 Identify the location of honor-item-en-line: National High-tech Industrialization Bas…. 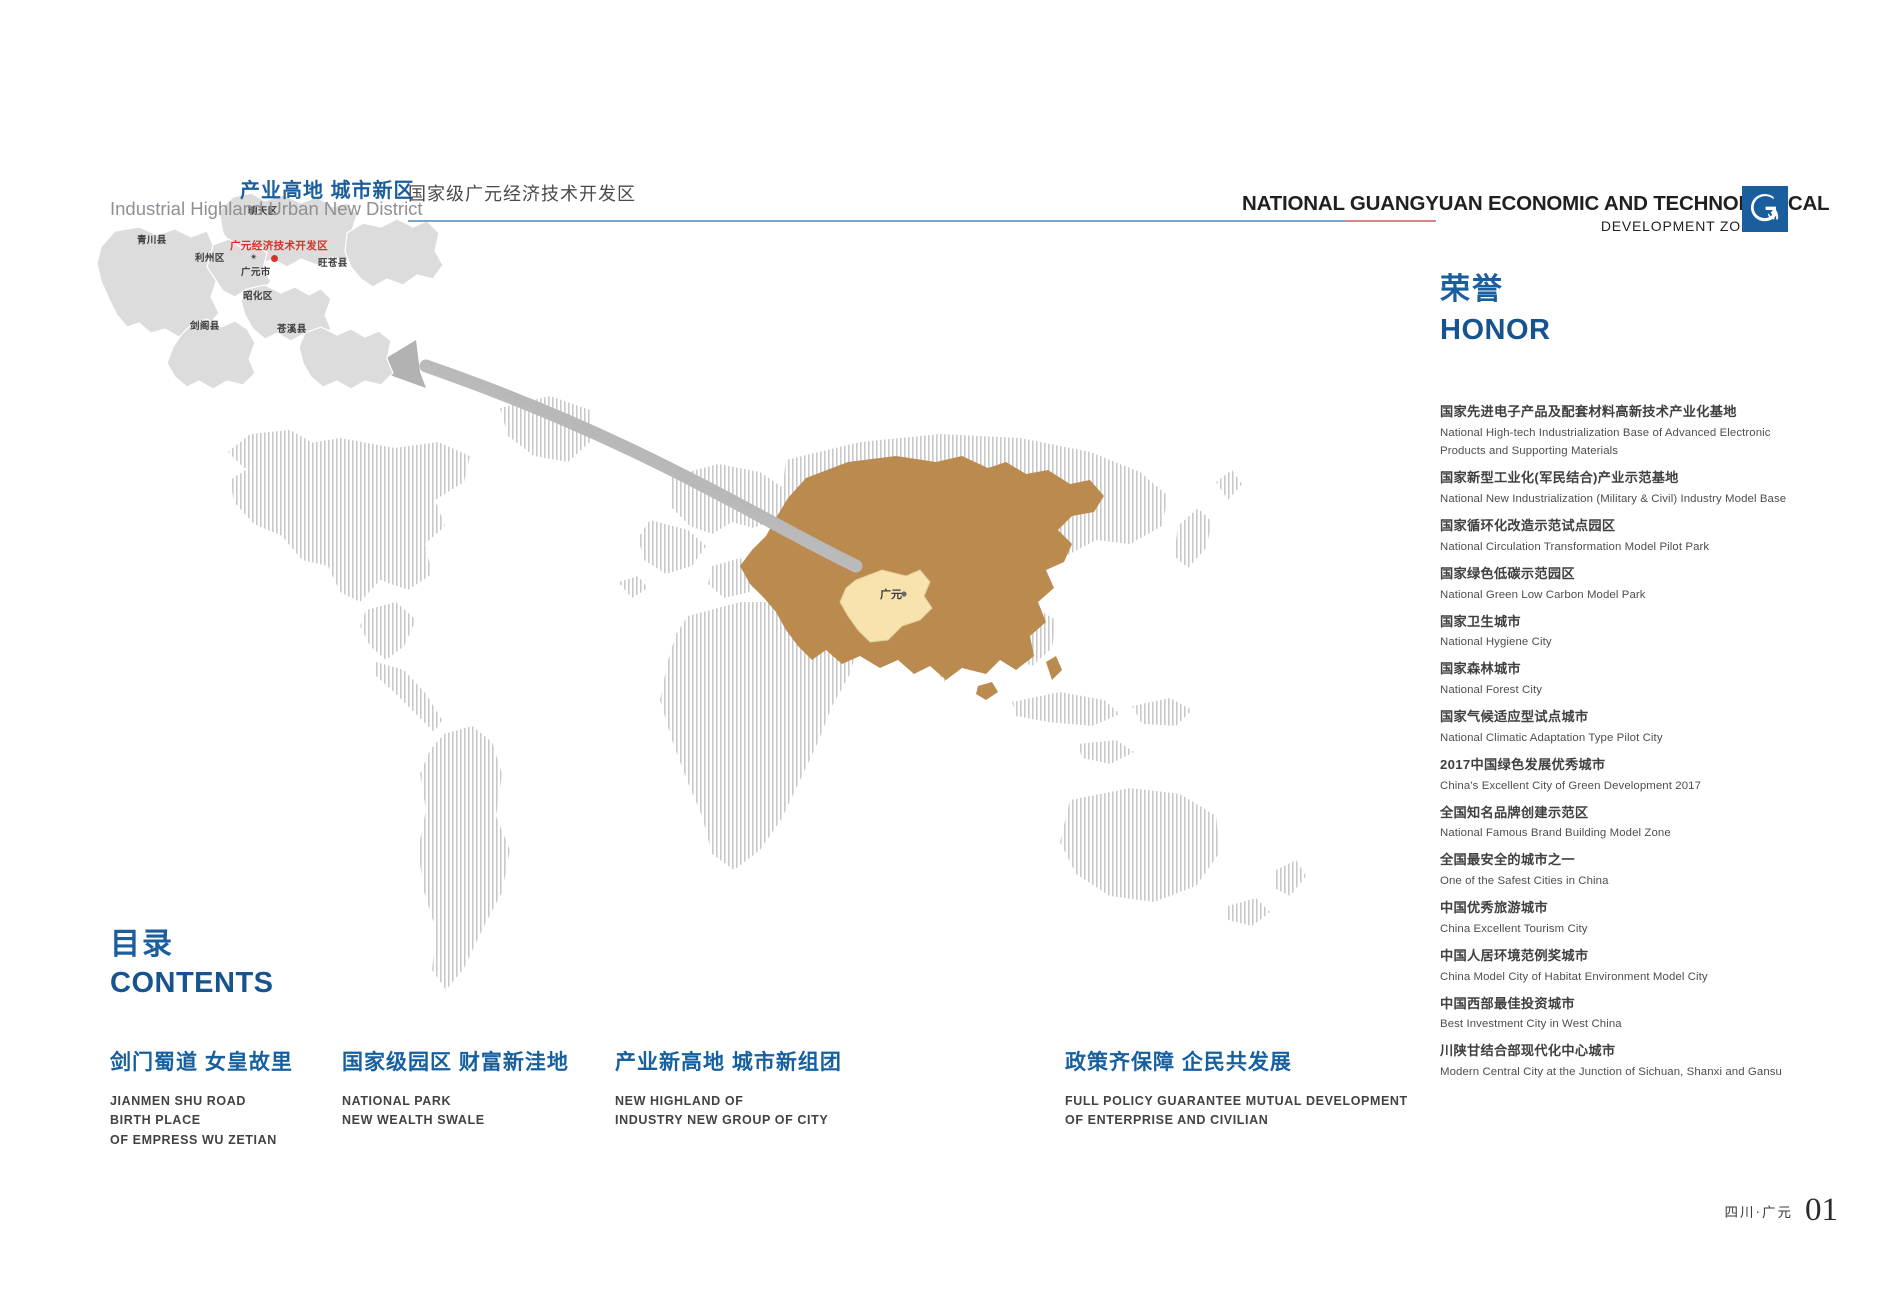
(1605, 432).